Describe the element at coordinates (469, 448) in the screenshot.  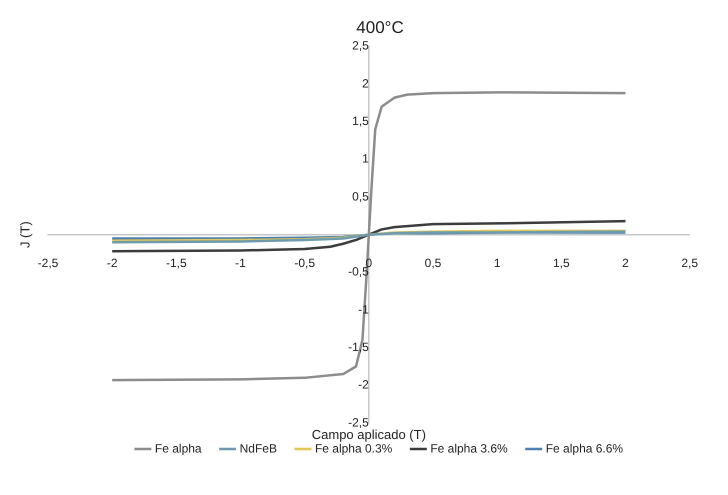
I see `legend-label: Fe alpha 3.6%` at that location.